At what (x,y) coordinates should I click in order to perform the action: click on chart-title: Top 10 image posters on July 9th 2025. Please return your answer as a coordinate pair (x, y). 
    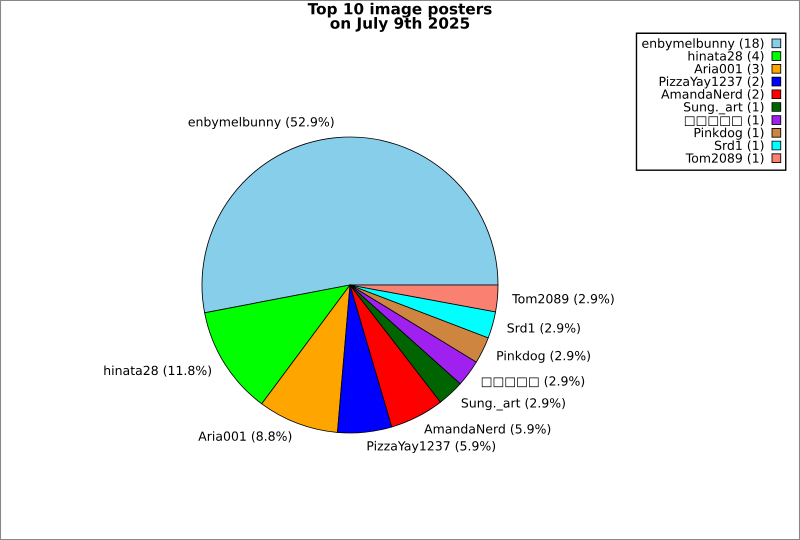
    Looking at the image, I should click on (400, 17).